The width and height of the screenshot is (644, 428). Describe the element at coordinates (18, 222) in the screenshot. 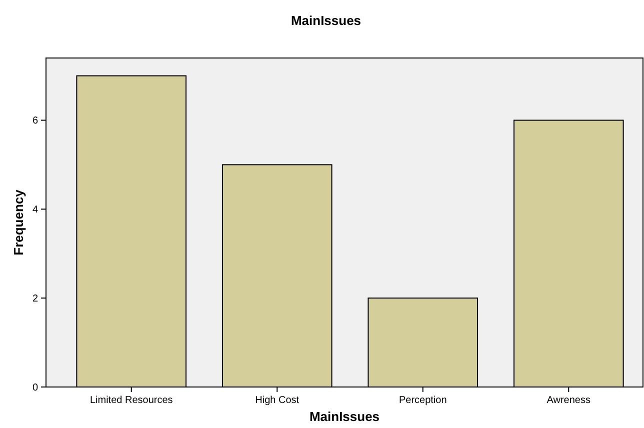

I see `y-axis-title: Frequency` at that location.